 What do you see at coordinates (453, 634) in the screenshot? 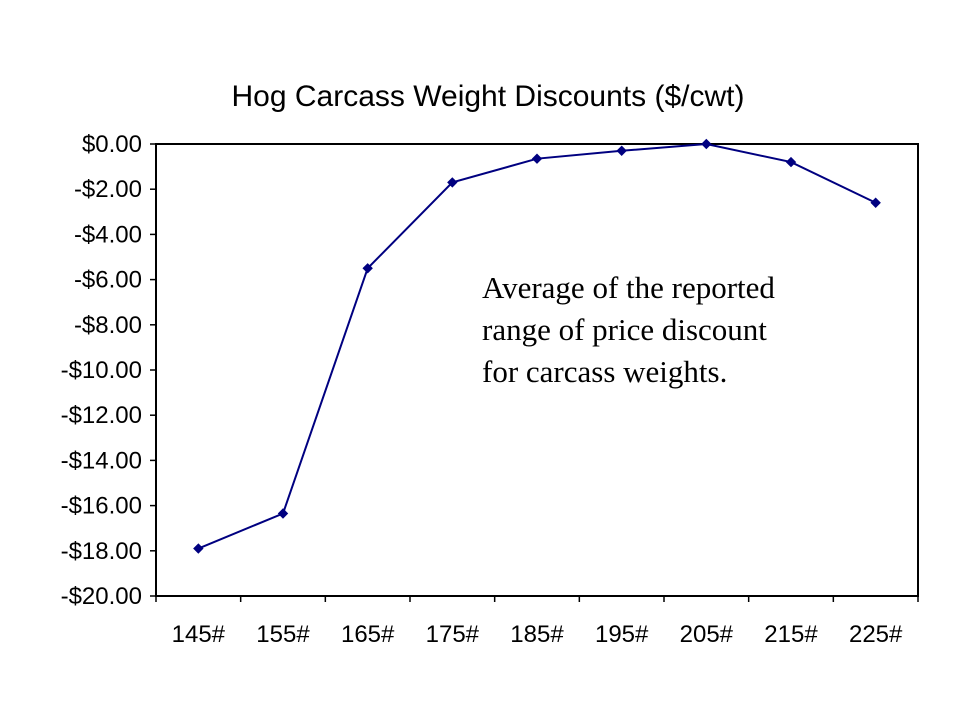
I see `x-tick-label: 175#` at bounding box center [453, 634].